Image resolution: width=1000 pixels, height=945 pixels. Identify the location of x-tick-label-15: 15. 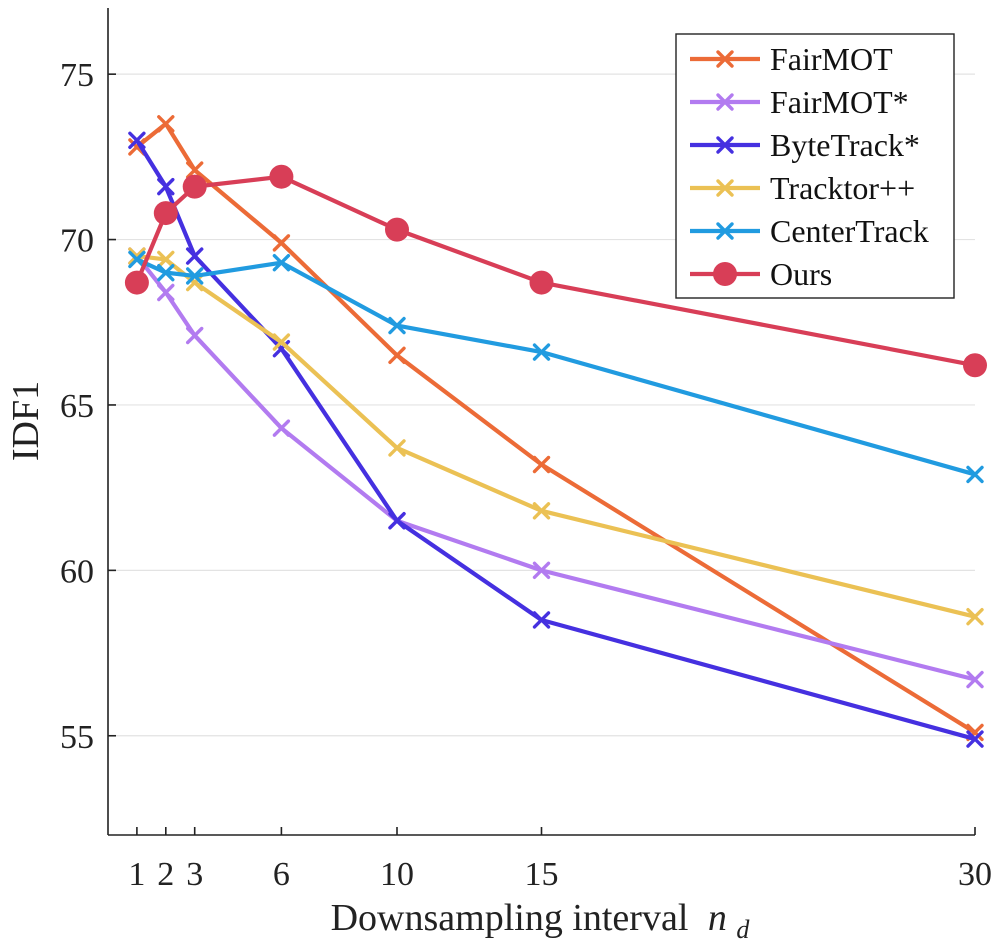
(542, 874).